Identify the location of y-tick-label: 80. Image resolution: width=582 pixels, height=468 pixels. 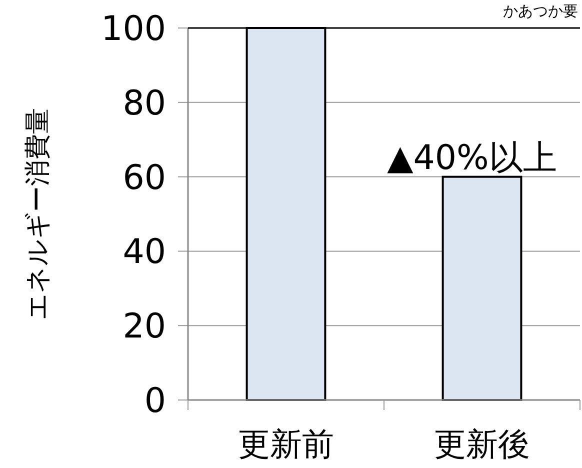
(144, 103).